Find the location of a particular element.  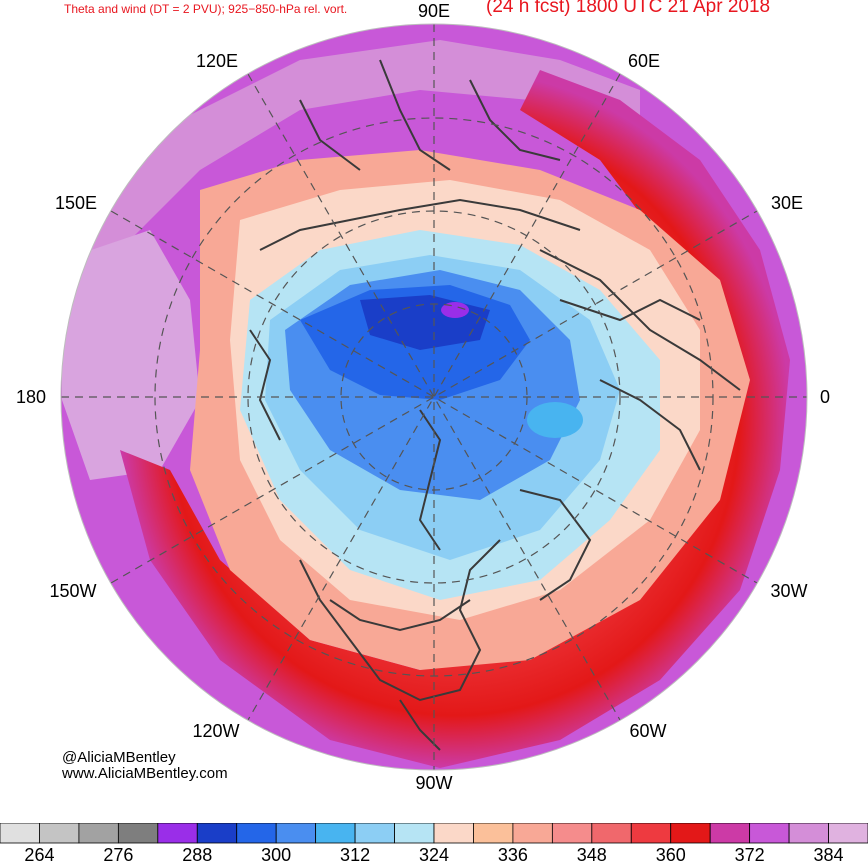

label-120w: 120W is located at coordinates (216, 731).